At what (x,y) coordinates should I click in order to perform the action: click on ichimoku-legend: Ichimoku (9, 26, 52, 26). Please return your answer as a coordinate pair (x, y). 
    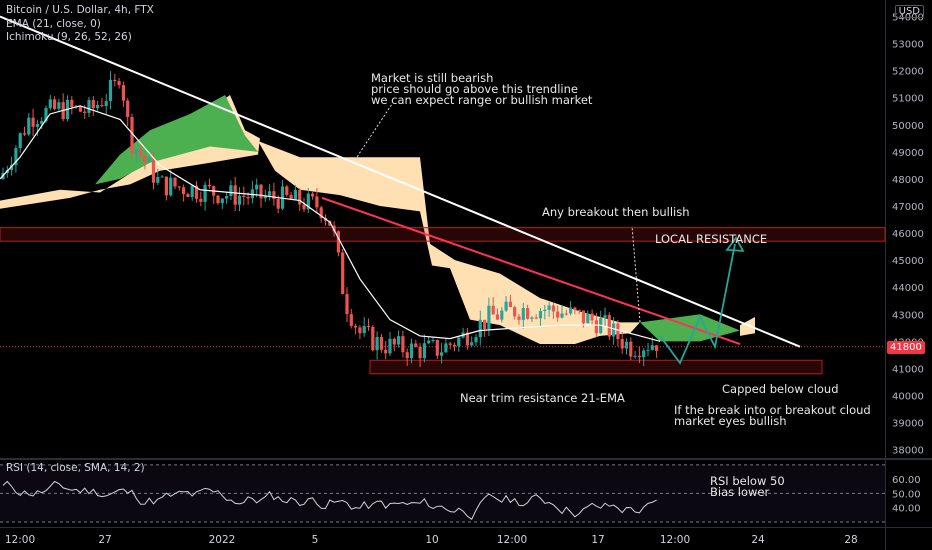
    Looking at the image, I should click on (69, 37).